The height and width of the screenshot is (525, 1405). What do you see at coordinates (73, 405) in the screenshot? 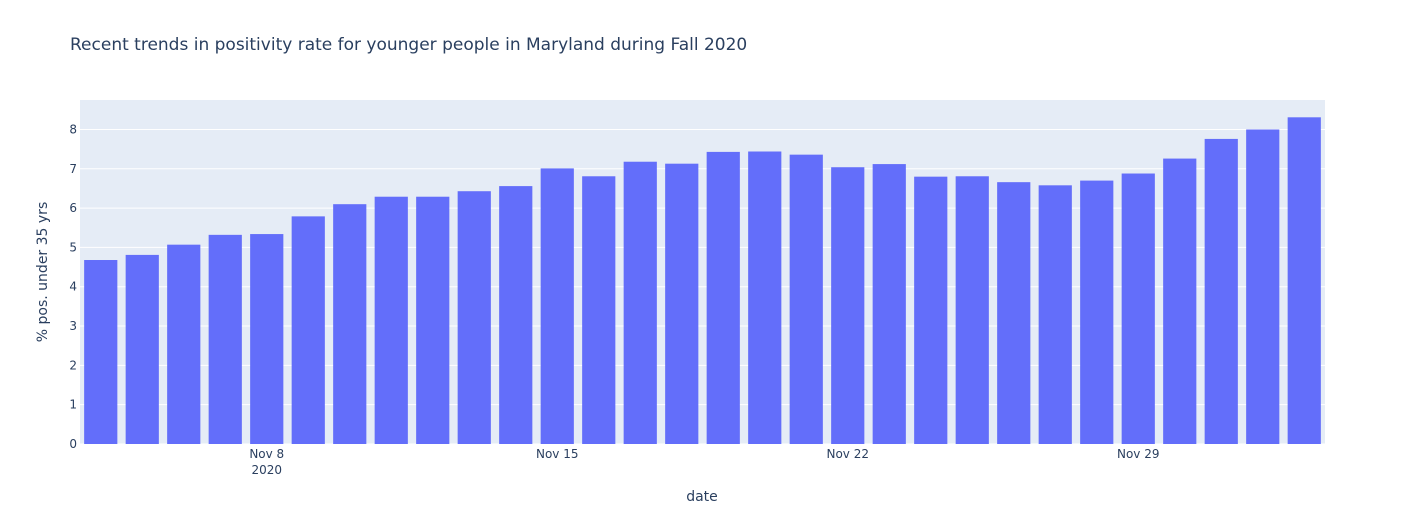
I see `y-tick-label: 1` at bounding box center [73, 405].